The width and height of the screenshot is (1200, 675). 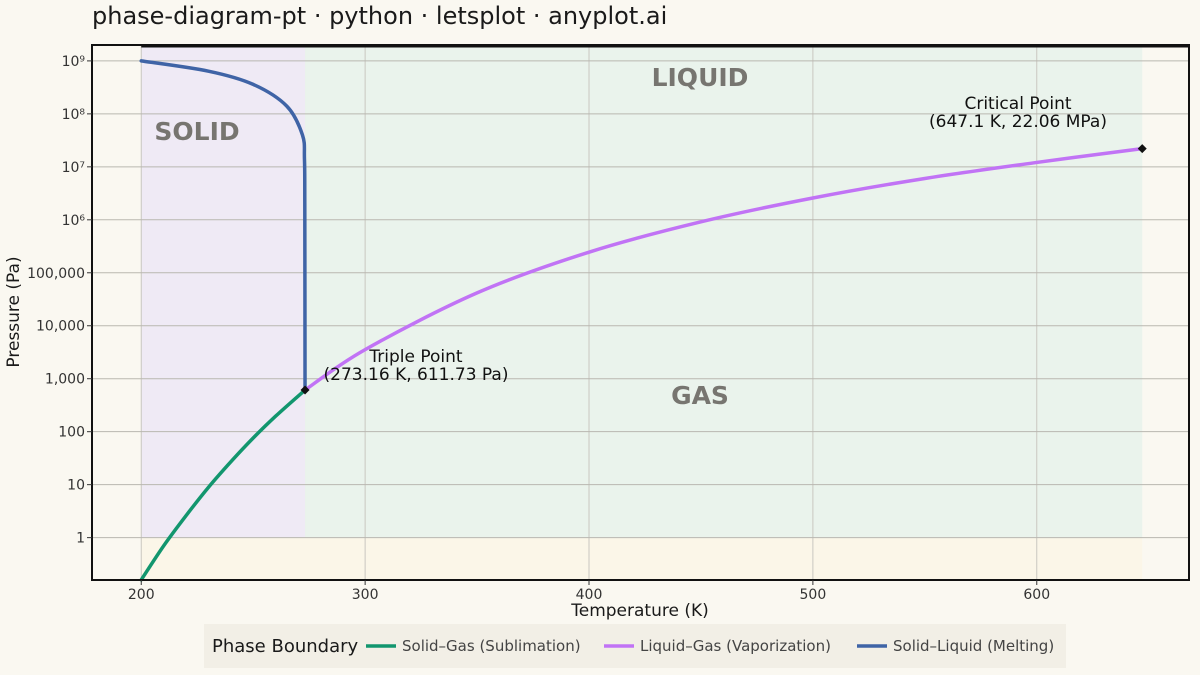 What do you see at coordinates (80, 539) in the screenshot?
I see `y-tick-label-0: 1` at bounding box center [80, 539].